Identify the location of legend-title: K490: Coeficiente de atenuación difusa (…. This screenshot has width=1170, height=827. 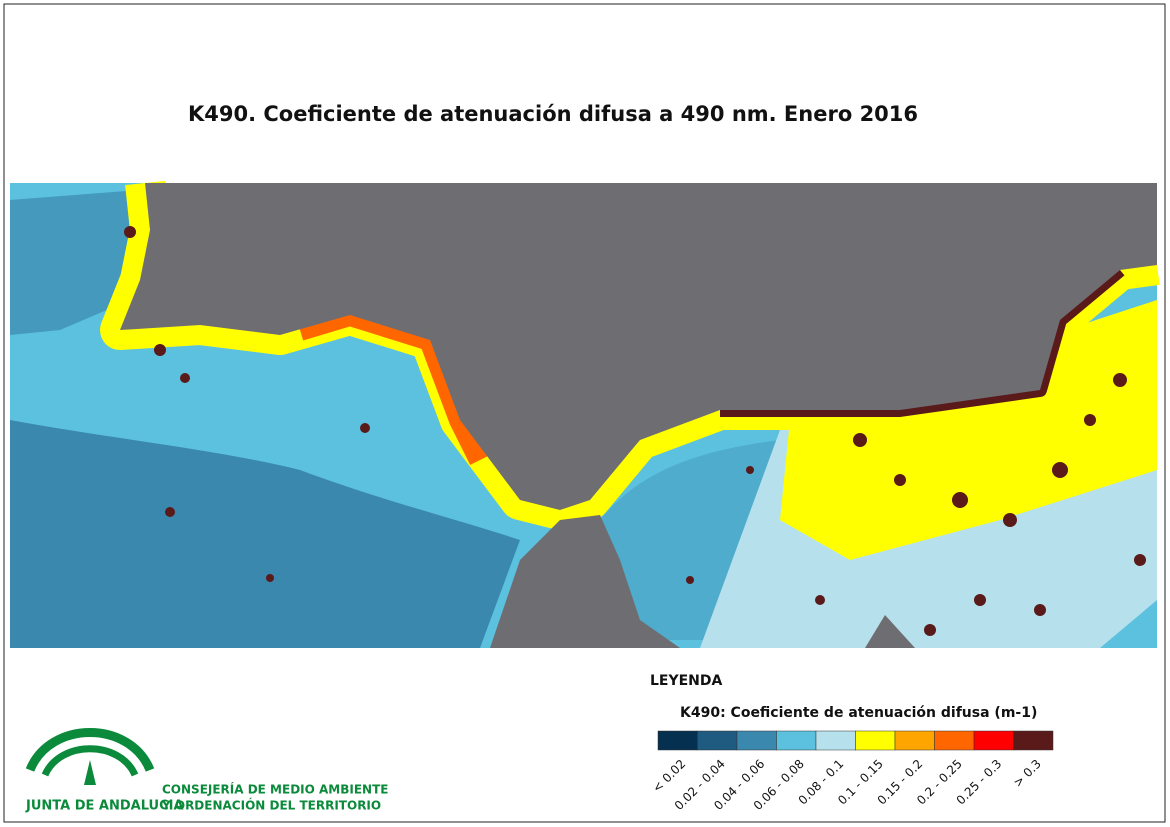
(858, 713).